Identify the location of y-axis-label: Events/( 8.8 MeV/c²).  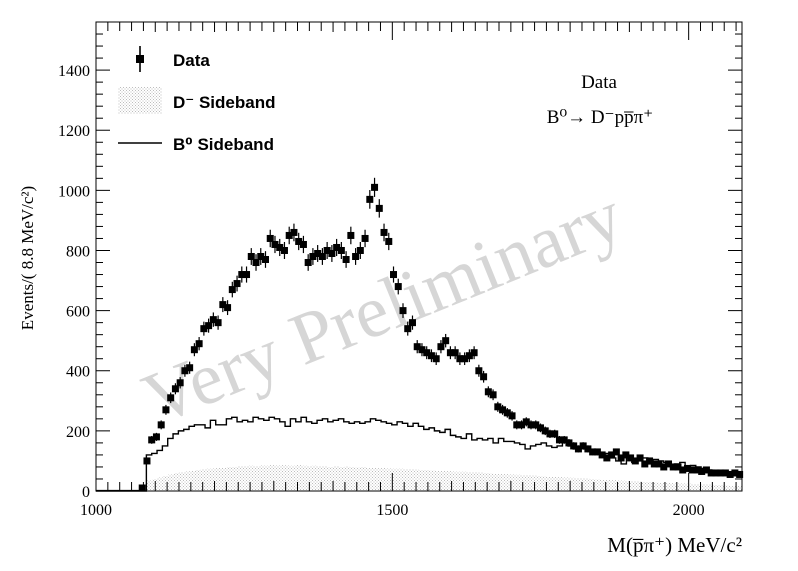
(27, 258).